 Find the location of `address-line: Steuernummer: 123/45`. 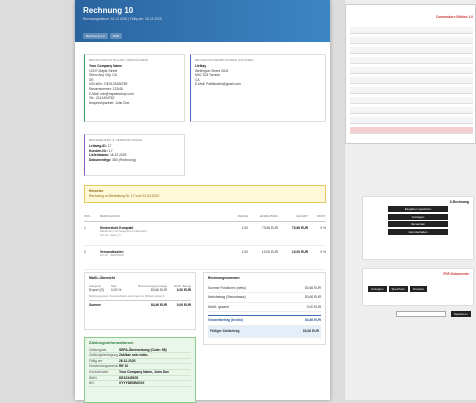

address-line: Steuernummer: 123/45 is located at coordinates (106, 88).